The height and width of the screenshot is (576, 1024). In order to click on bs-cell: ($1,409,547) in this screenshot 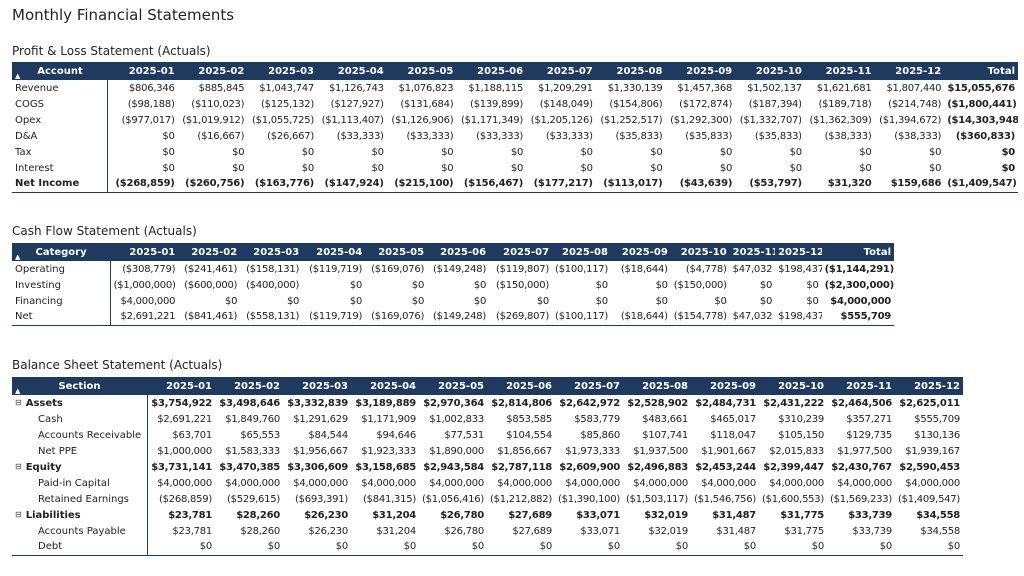, I will do `click(929, 499)`.